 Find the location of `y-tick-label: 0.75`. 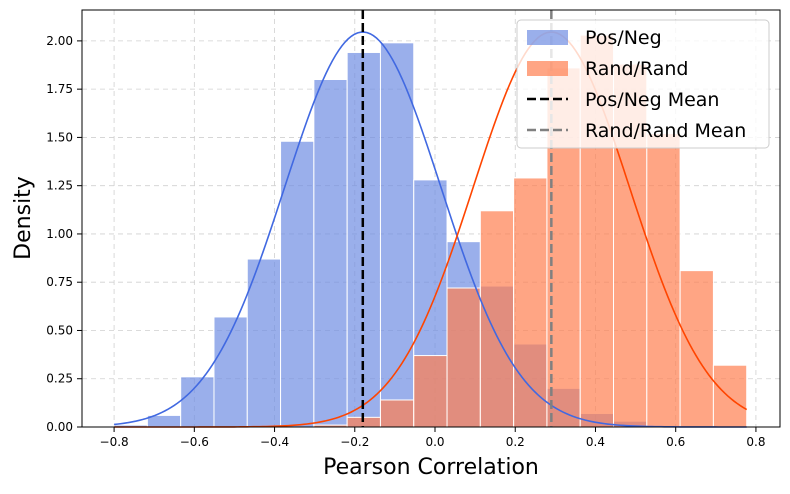

y-tick-label: 0.75 is located at coordinates (59, 282).